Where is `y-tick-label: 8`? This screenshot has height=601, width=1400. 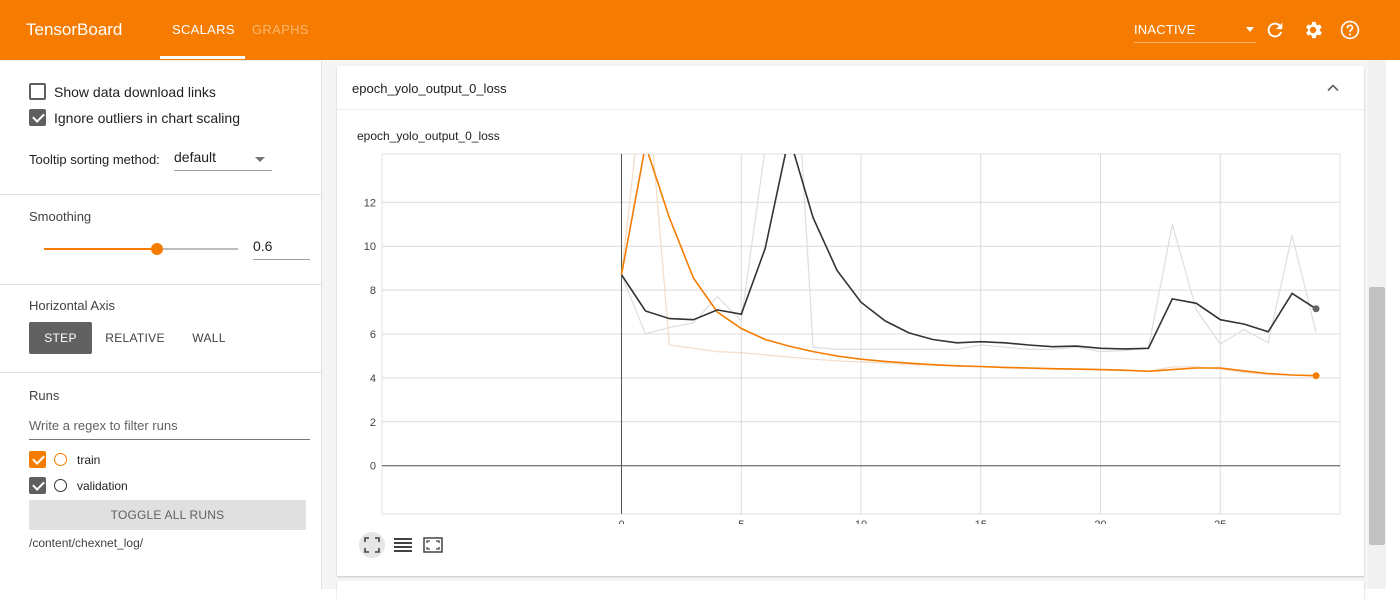
y-tick-label: 8 is located at coordinates (373, 291).